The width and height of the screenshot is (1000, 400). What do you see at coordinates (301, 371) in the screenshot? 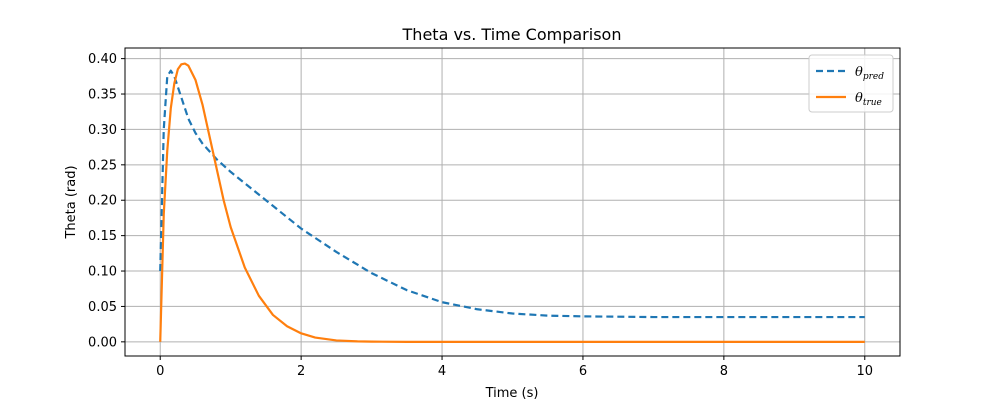
I see `x-tick-label: 2` at bounding box center [301, 371].